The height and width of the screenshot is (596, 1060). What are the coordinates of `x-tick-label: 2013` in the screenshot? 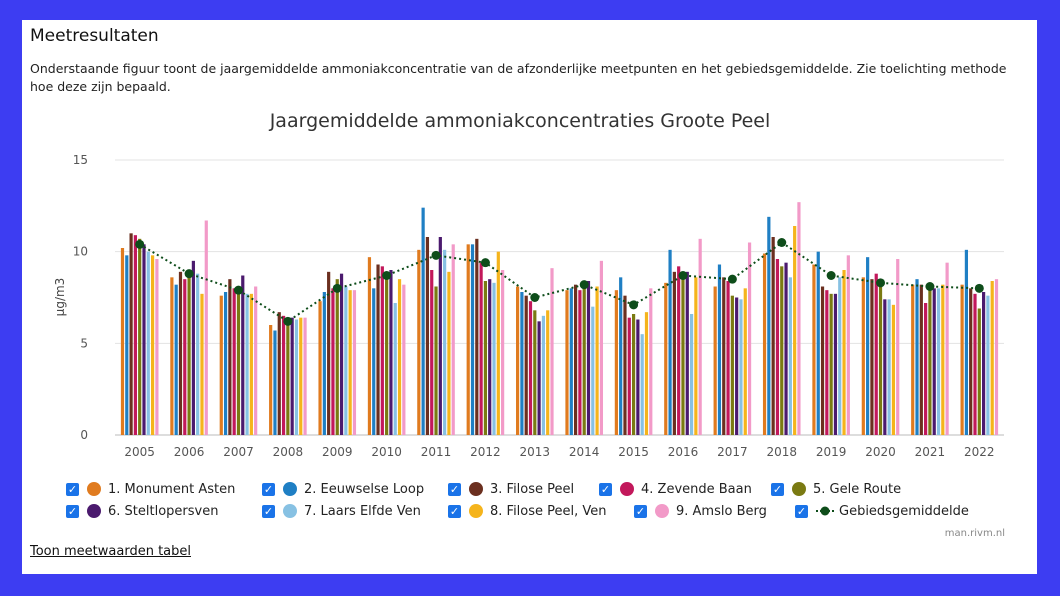 It's located at (535, 452).